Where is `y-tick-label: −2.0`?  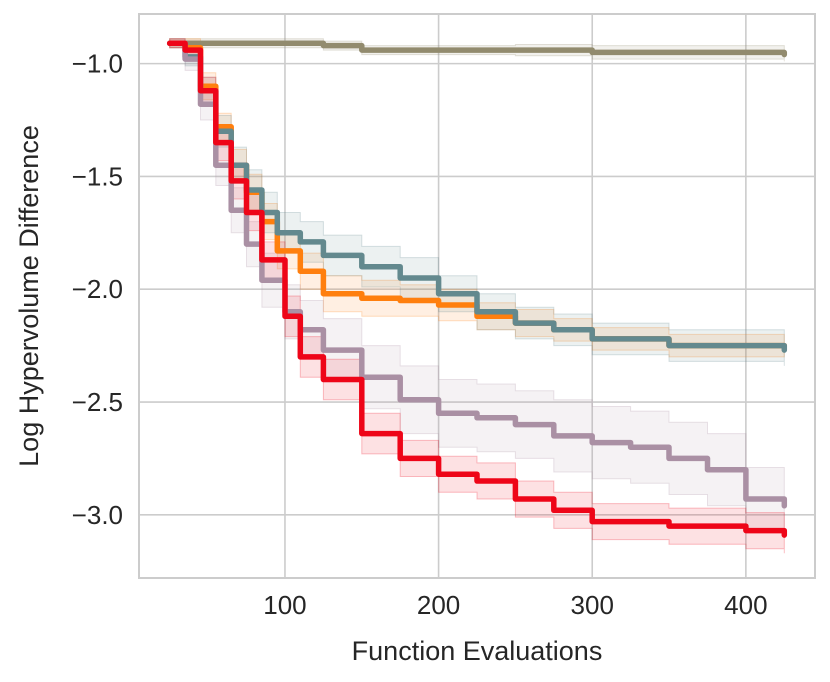
y-tick-label: −2.0 is located at coordinates (97, 289).